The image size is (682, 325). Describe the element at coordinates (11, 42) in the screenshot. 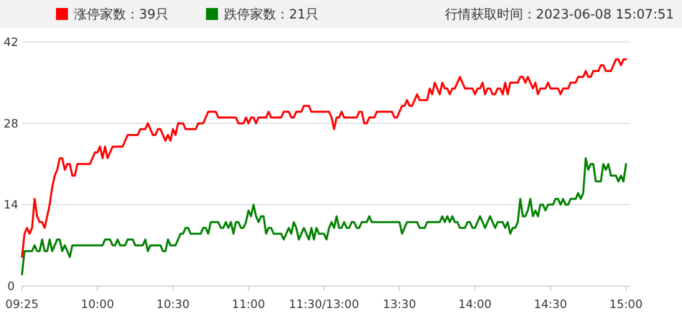

I see `y-tick-label: 42` at that location.